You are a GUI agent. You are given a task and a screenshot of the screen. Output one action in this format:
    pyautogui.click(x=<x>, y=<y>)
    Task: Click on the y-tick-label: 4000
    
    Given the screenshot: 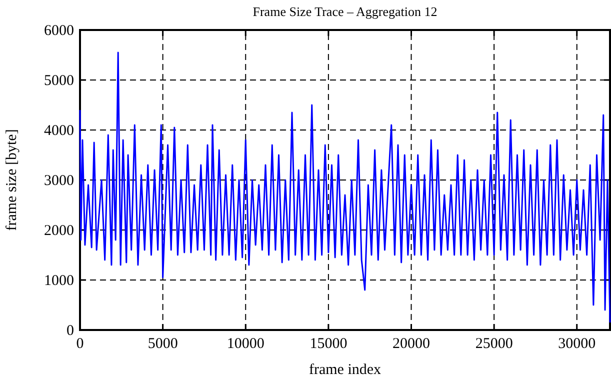 What is the action you would take?
    pyautogui.click(x=59, y=131)
    